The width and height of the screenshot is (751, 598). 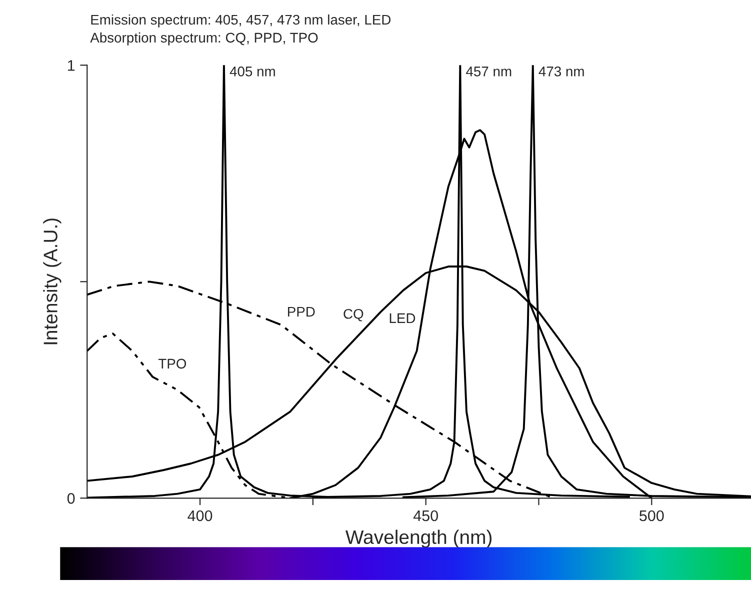 I want to click on y-axis-title: Intensity (A.U.), so click(x=52, y=281).